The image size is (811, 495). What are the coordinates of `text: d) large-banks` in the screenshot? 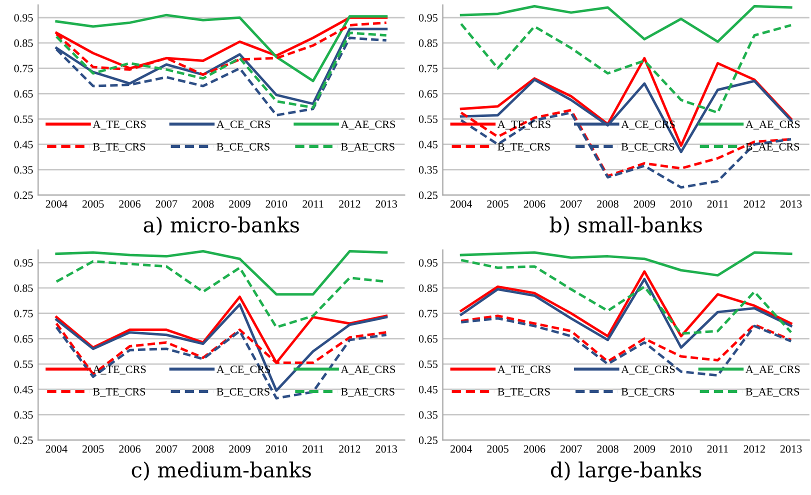 It's located at (626, 472).